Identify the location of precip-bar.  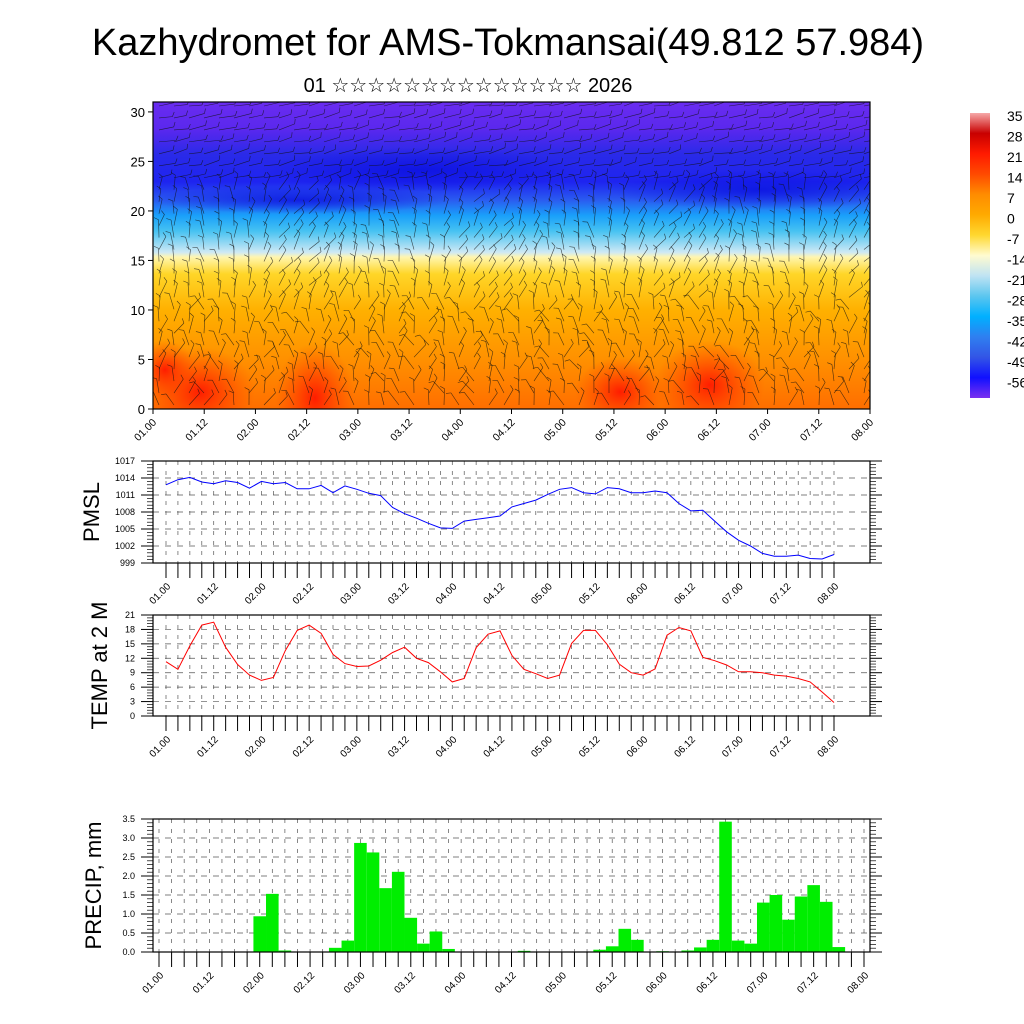
(448, 950).